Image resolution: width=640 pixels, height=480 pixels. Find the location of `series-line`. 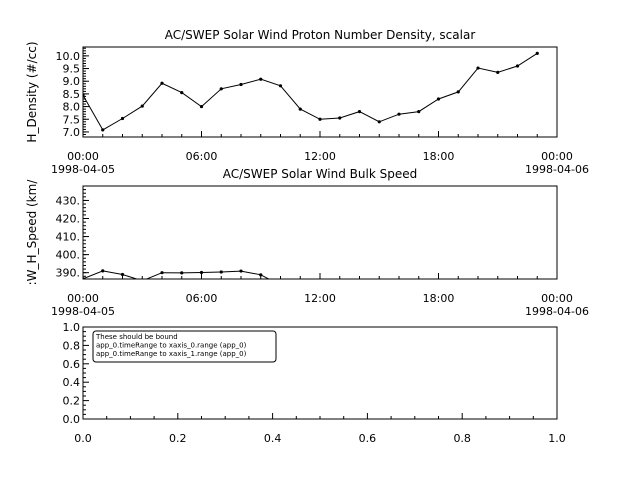

series-line is located at coordinates (310, 91).